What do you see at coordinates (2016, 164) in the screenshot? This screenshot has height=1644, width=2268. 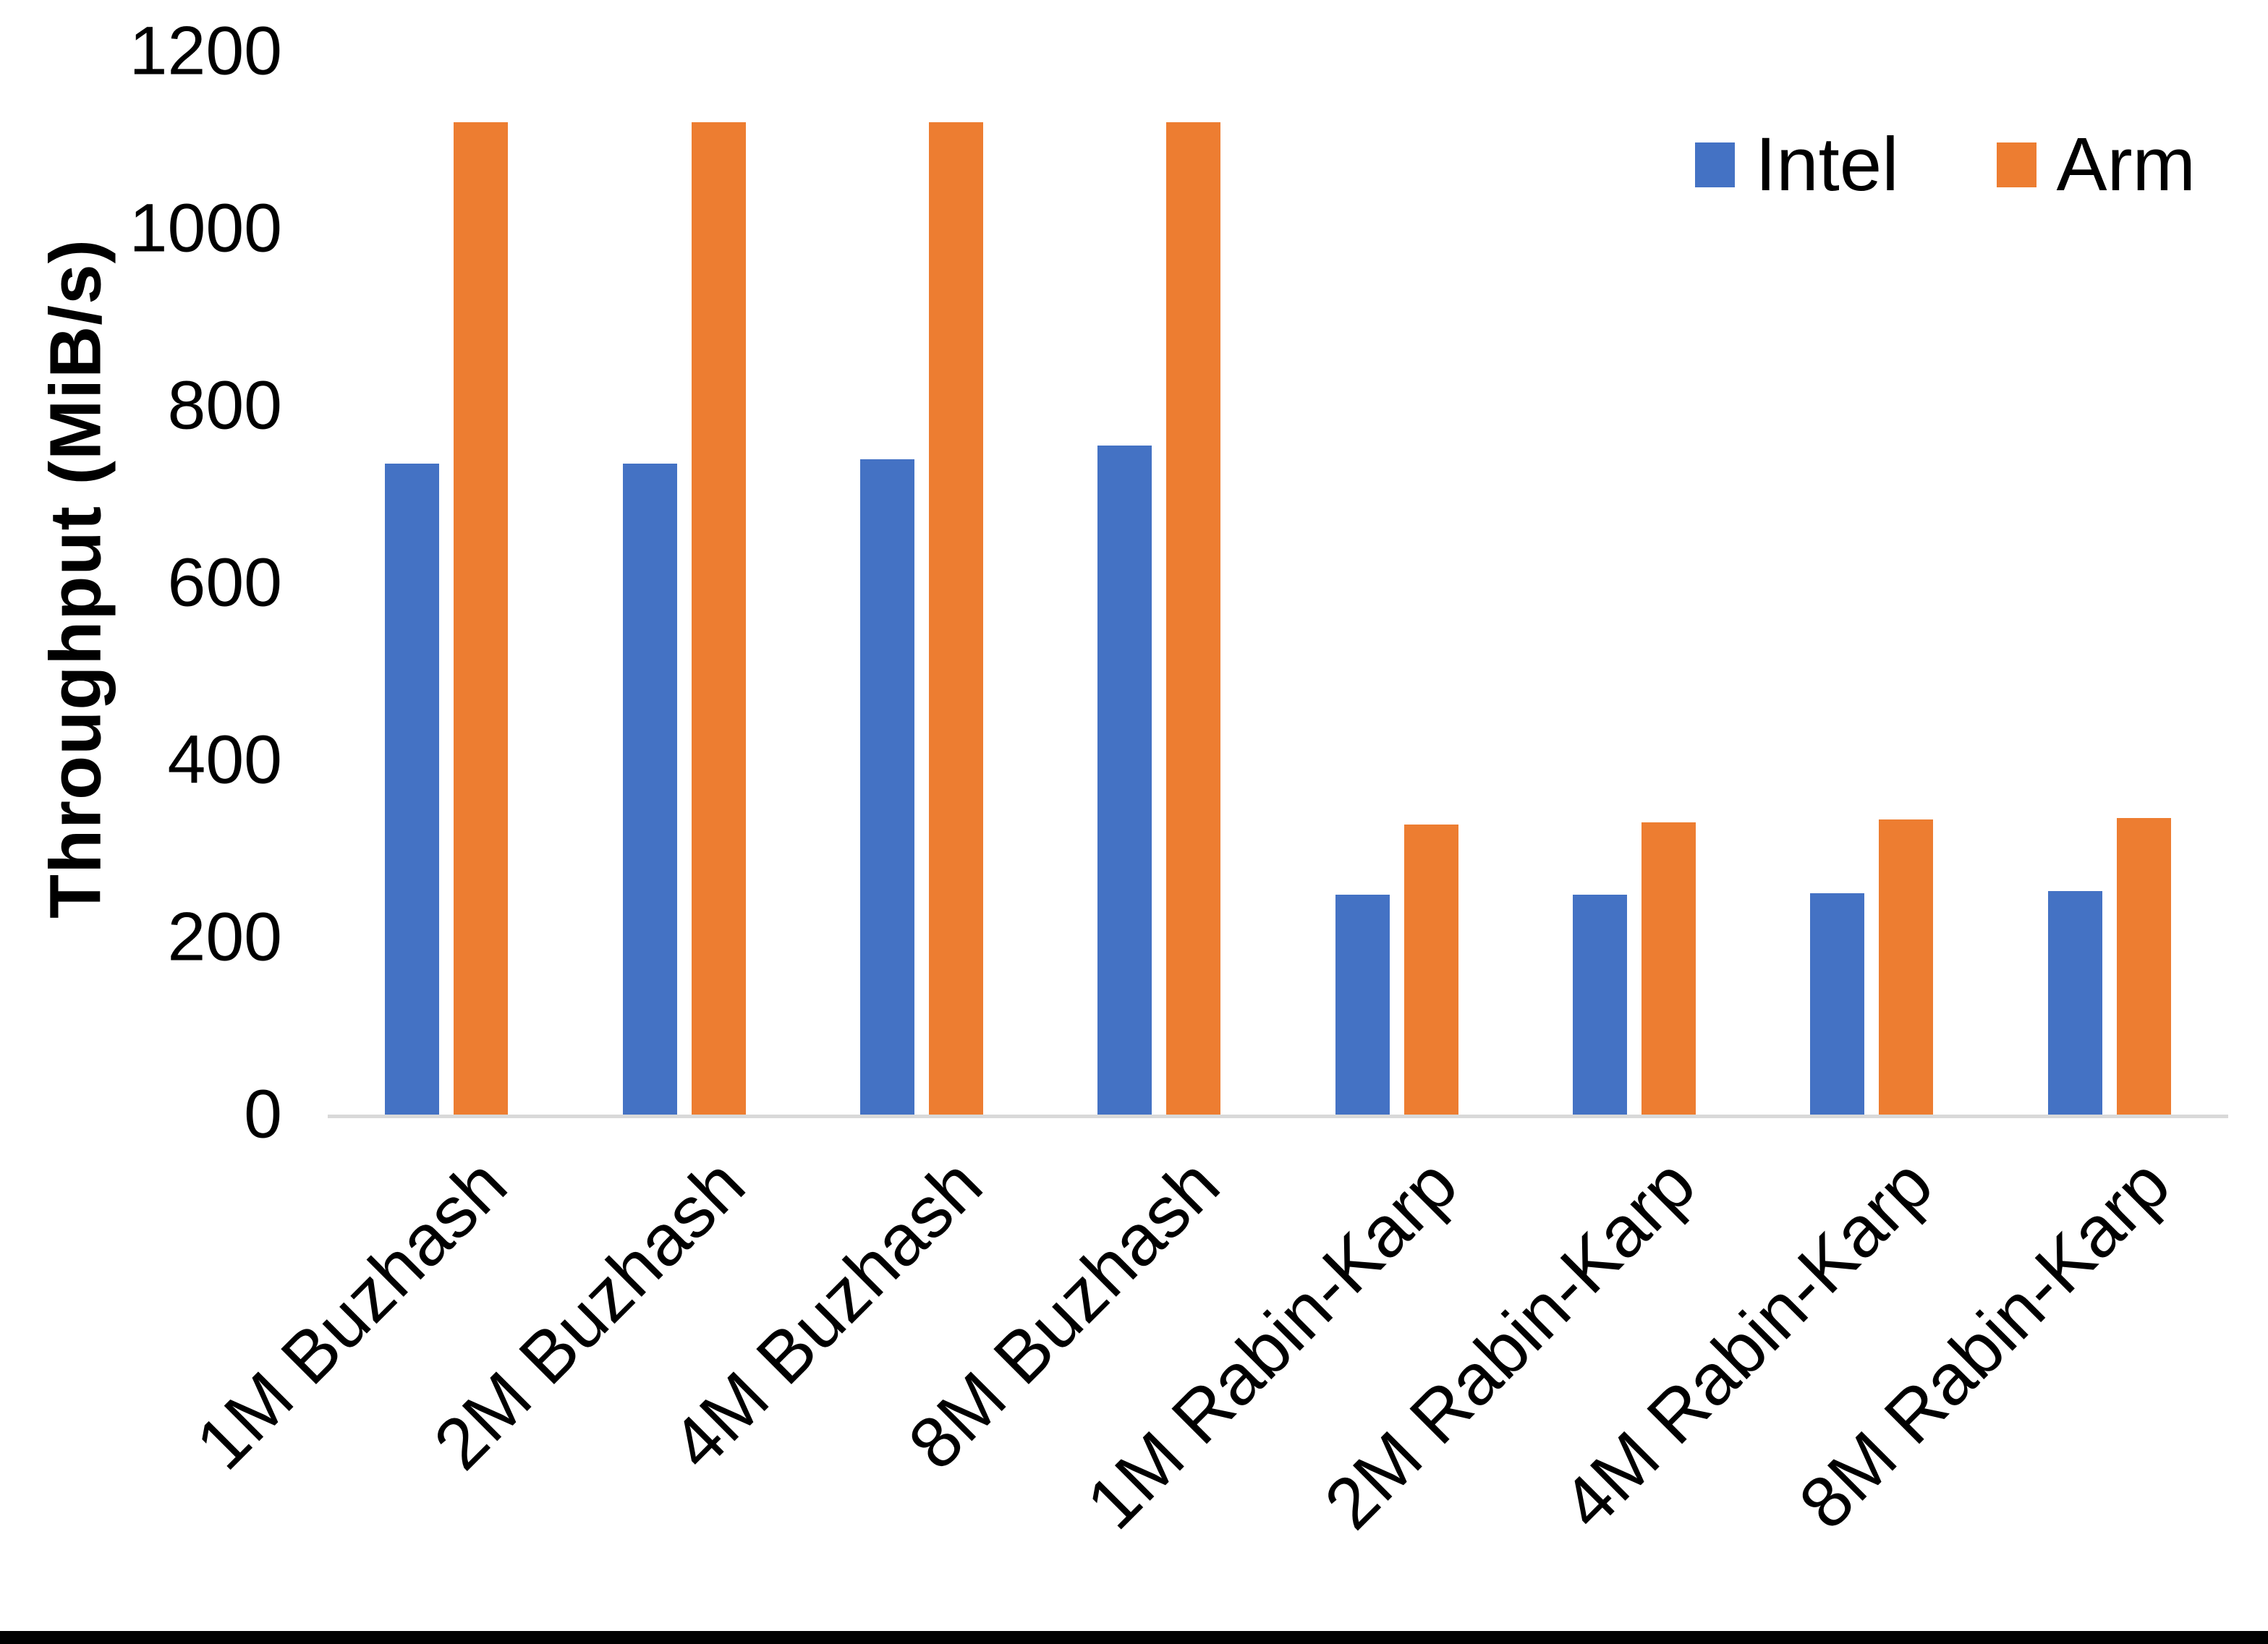 I see `legend-swatch-arm-icon` at bounding box center [2016, 164].